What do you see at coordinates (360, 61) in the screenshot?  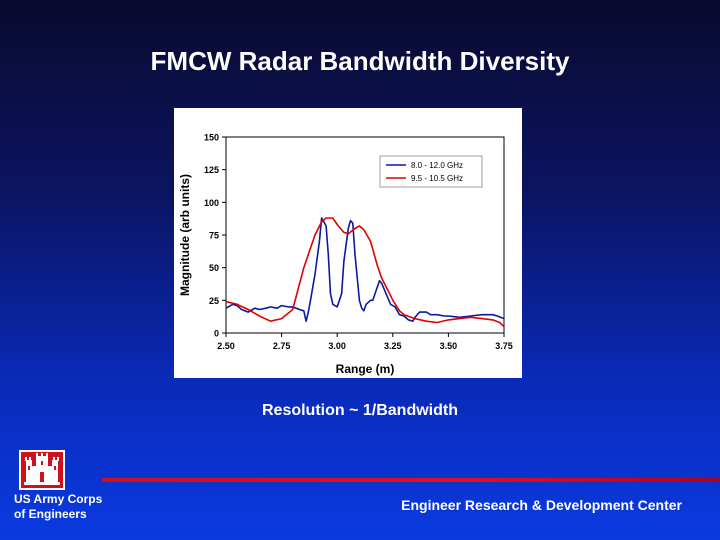 I see `slide-title: FMCW Radar Bandwidth Diversity` at bounding box center [360, 61].